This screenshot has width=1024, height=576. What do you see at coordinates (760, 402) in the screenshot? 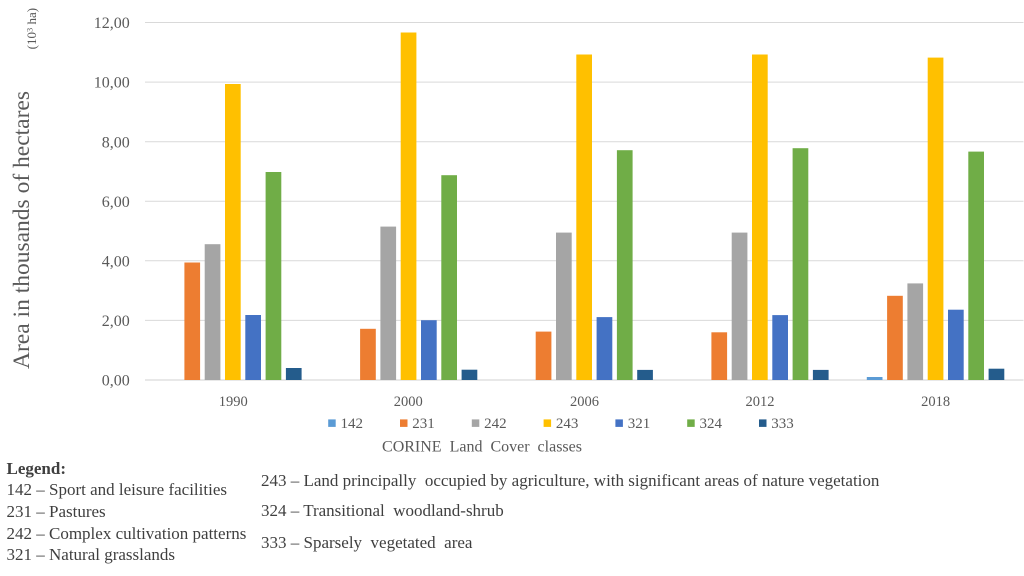
I see `svg-text: 2012` at bounding box center [760, 402].